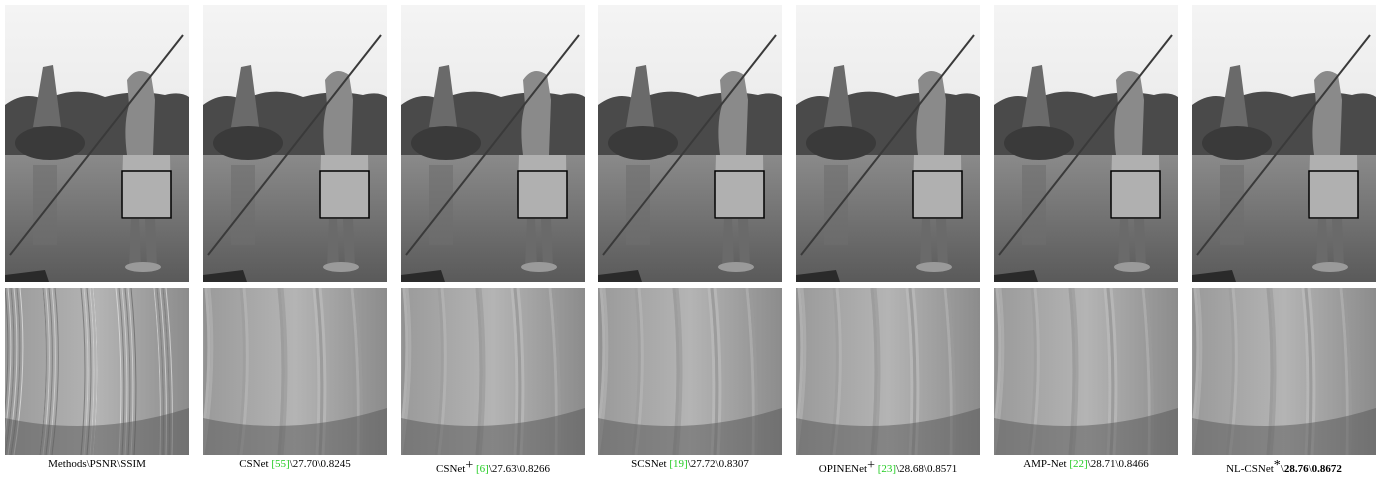 This screenshot has height=477, width=1390. Describe the element at coordinates (504, 469) in the screenshot. I see `psnr: 27.63` at that location.